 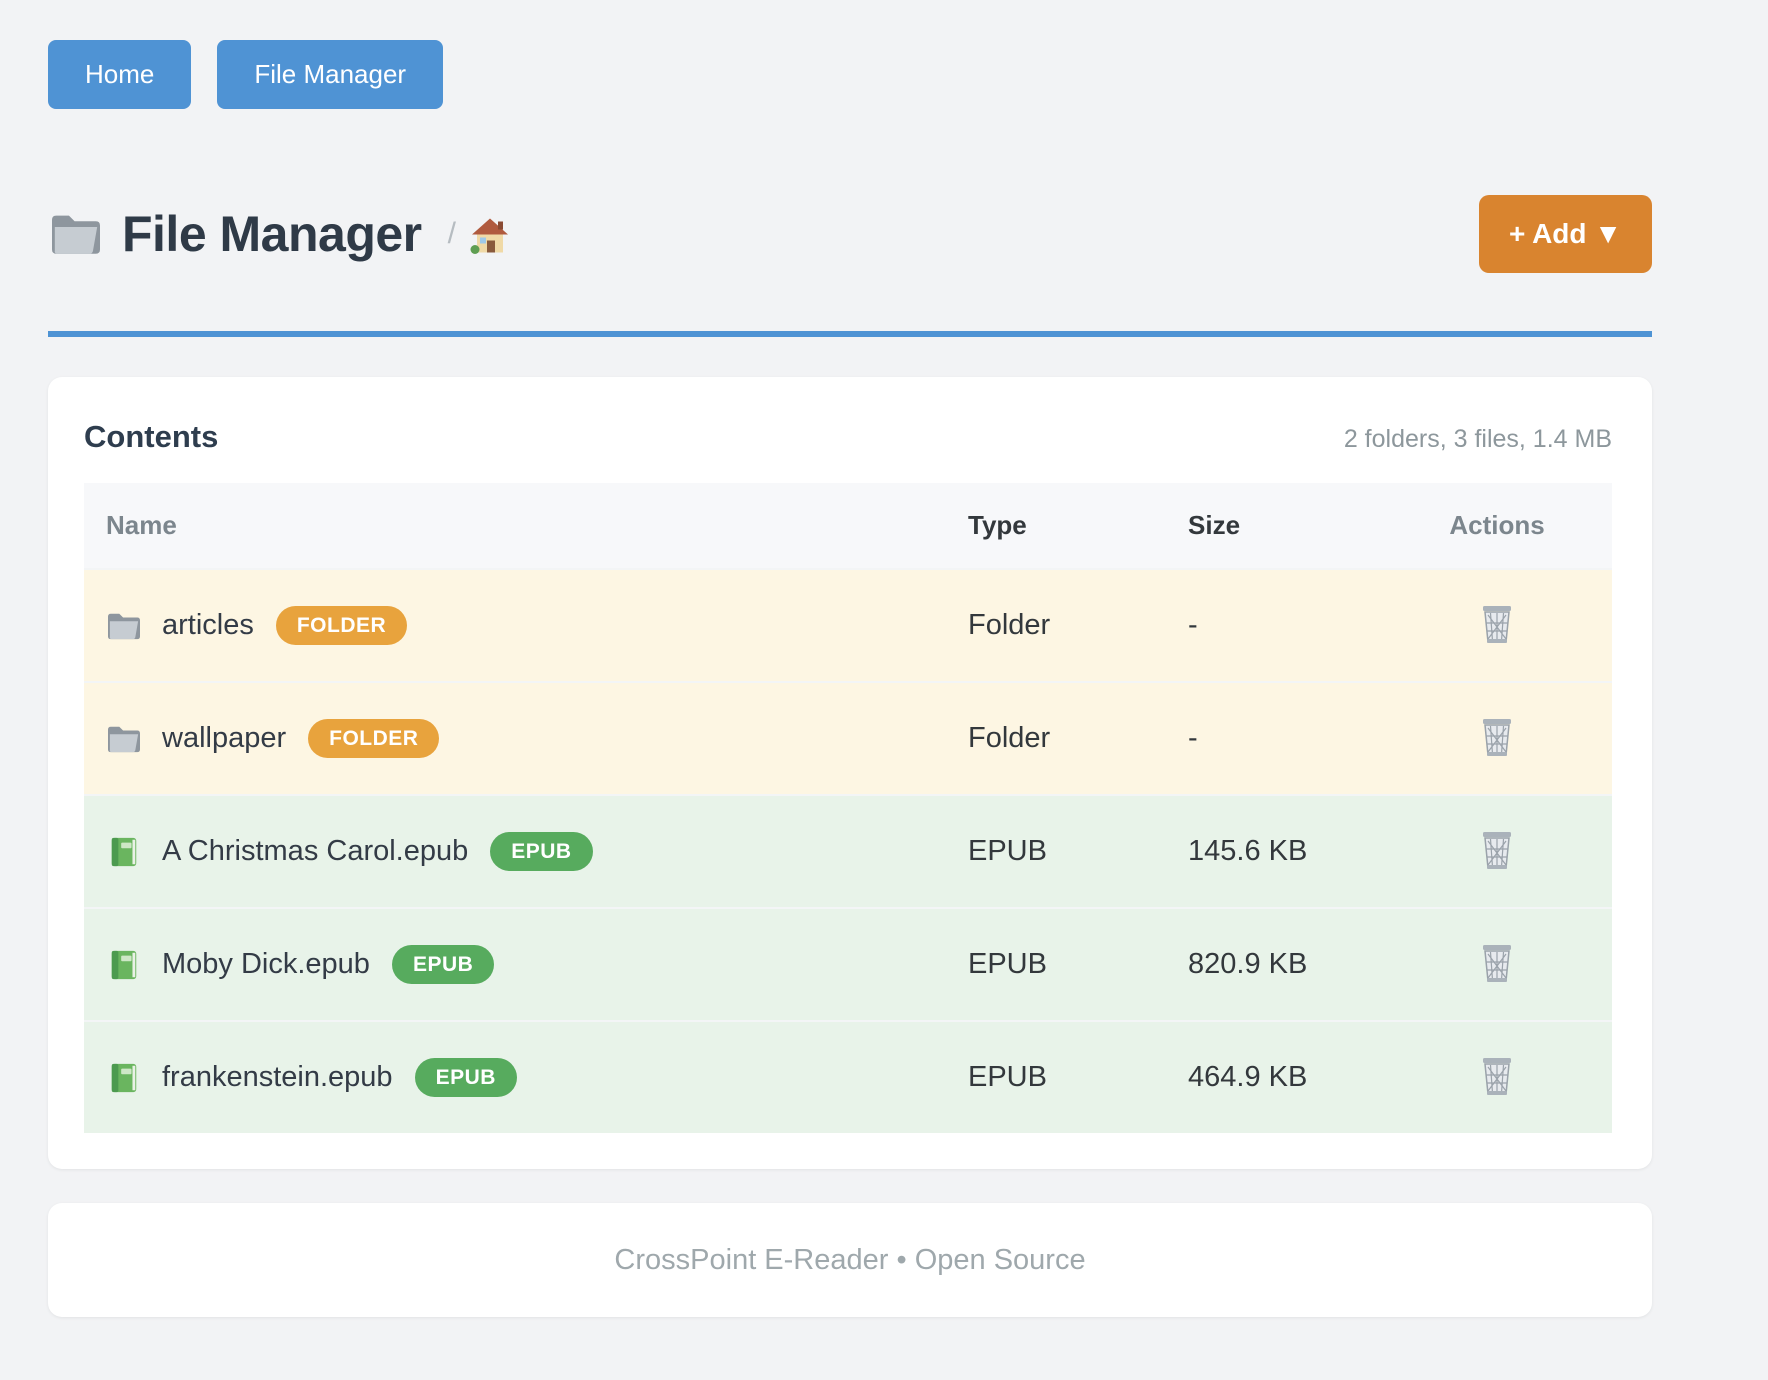 I want to click on footer-text: CrossPoint E-Reader • Open Source, so click(x=850, y=1259).